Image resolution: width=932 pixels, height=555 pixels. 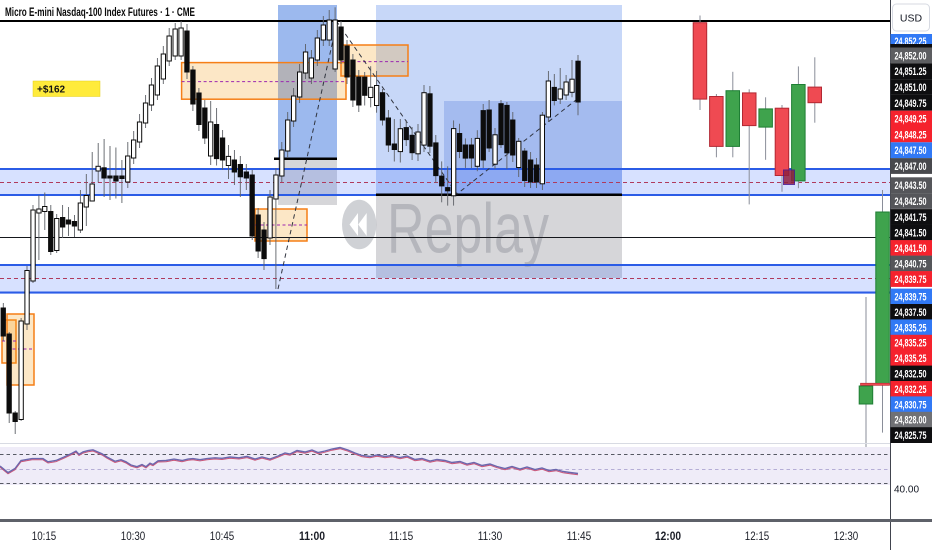 I want to click on svg-text: 24,851.00, so click(x=911, y=88).